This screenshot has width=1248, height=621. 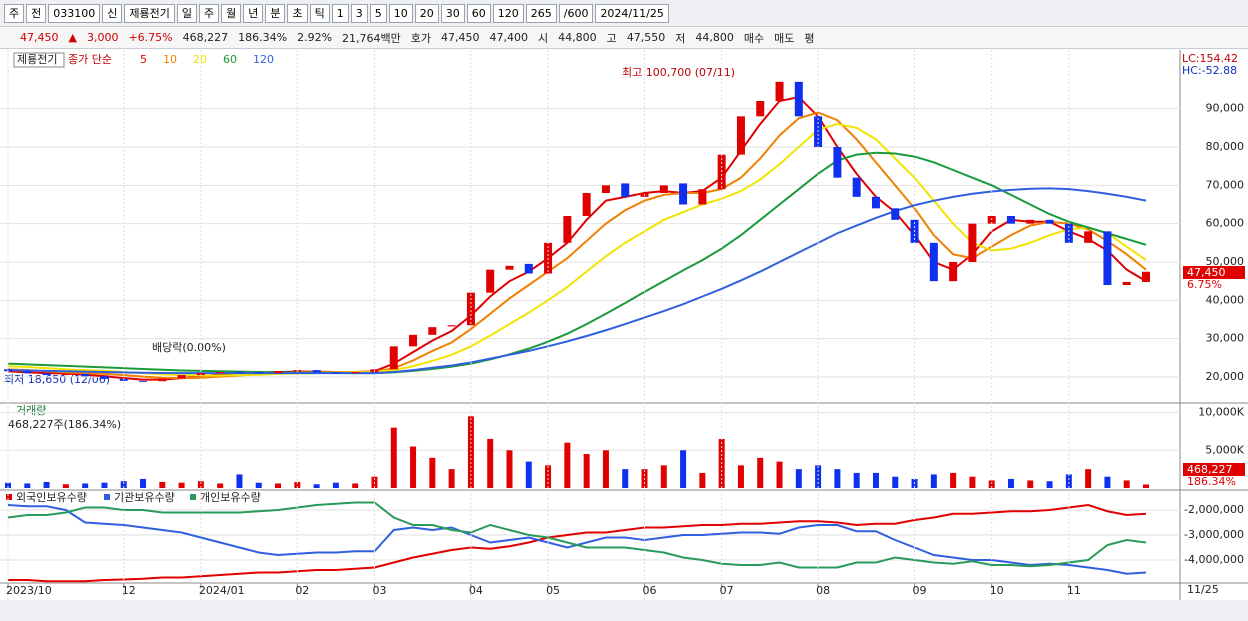 I want to click on scroll-bar, so click(x=624, y=610).